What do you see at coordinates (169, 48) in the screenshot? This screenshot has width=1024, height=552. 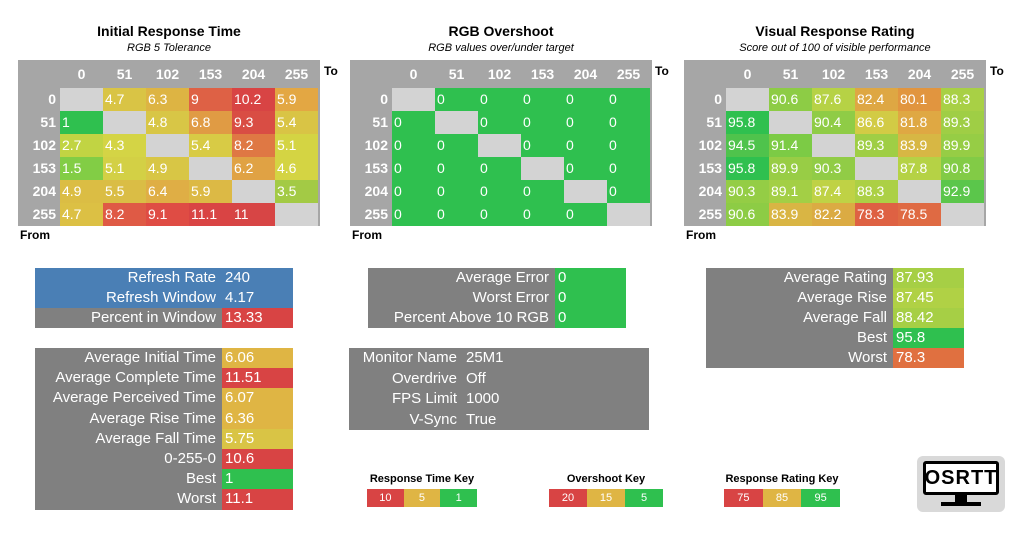 I see `heatmap-1-subtitle: RGB 5 Tolerance` at bounding box center [169, 48].